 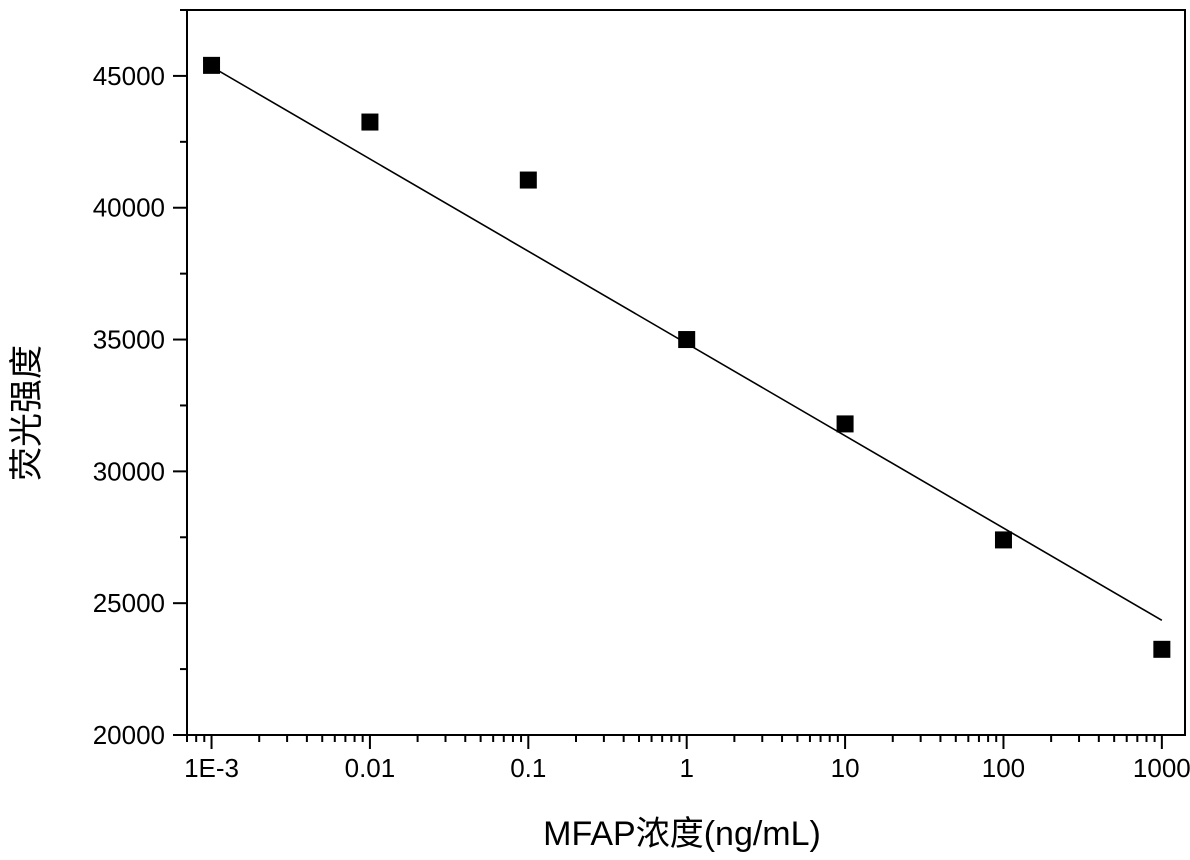 What do you see at coordinates (129, 208) in the screenshot?
I see `y-tick-label: 40000` at bounding box center [129, 208].